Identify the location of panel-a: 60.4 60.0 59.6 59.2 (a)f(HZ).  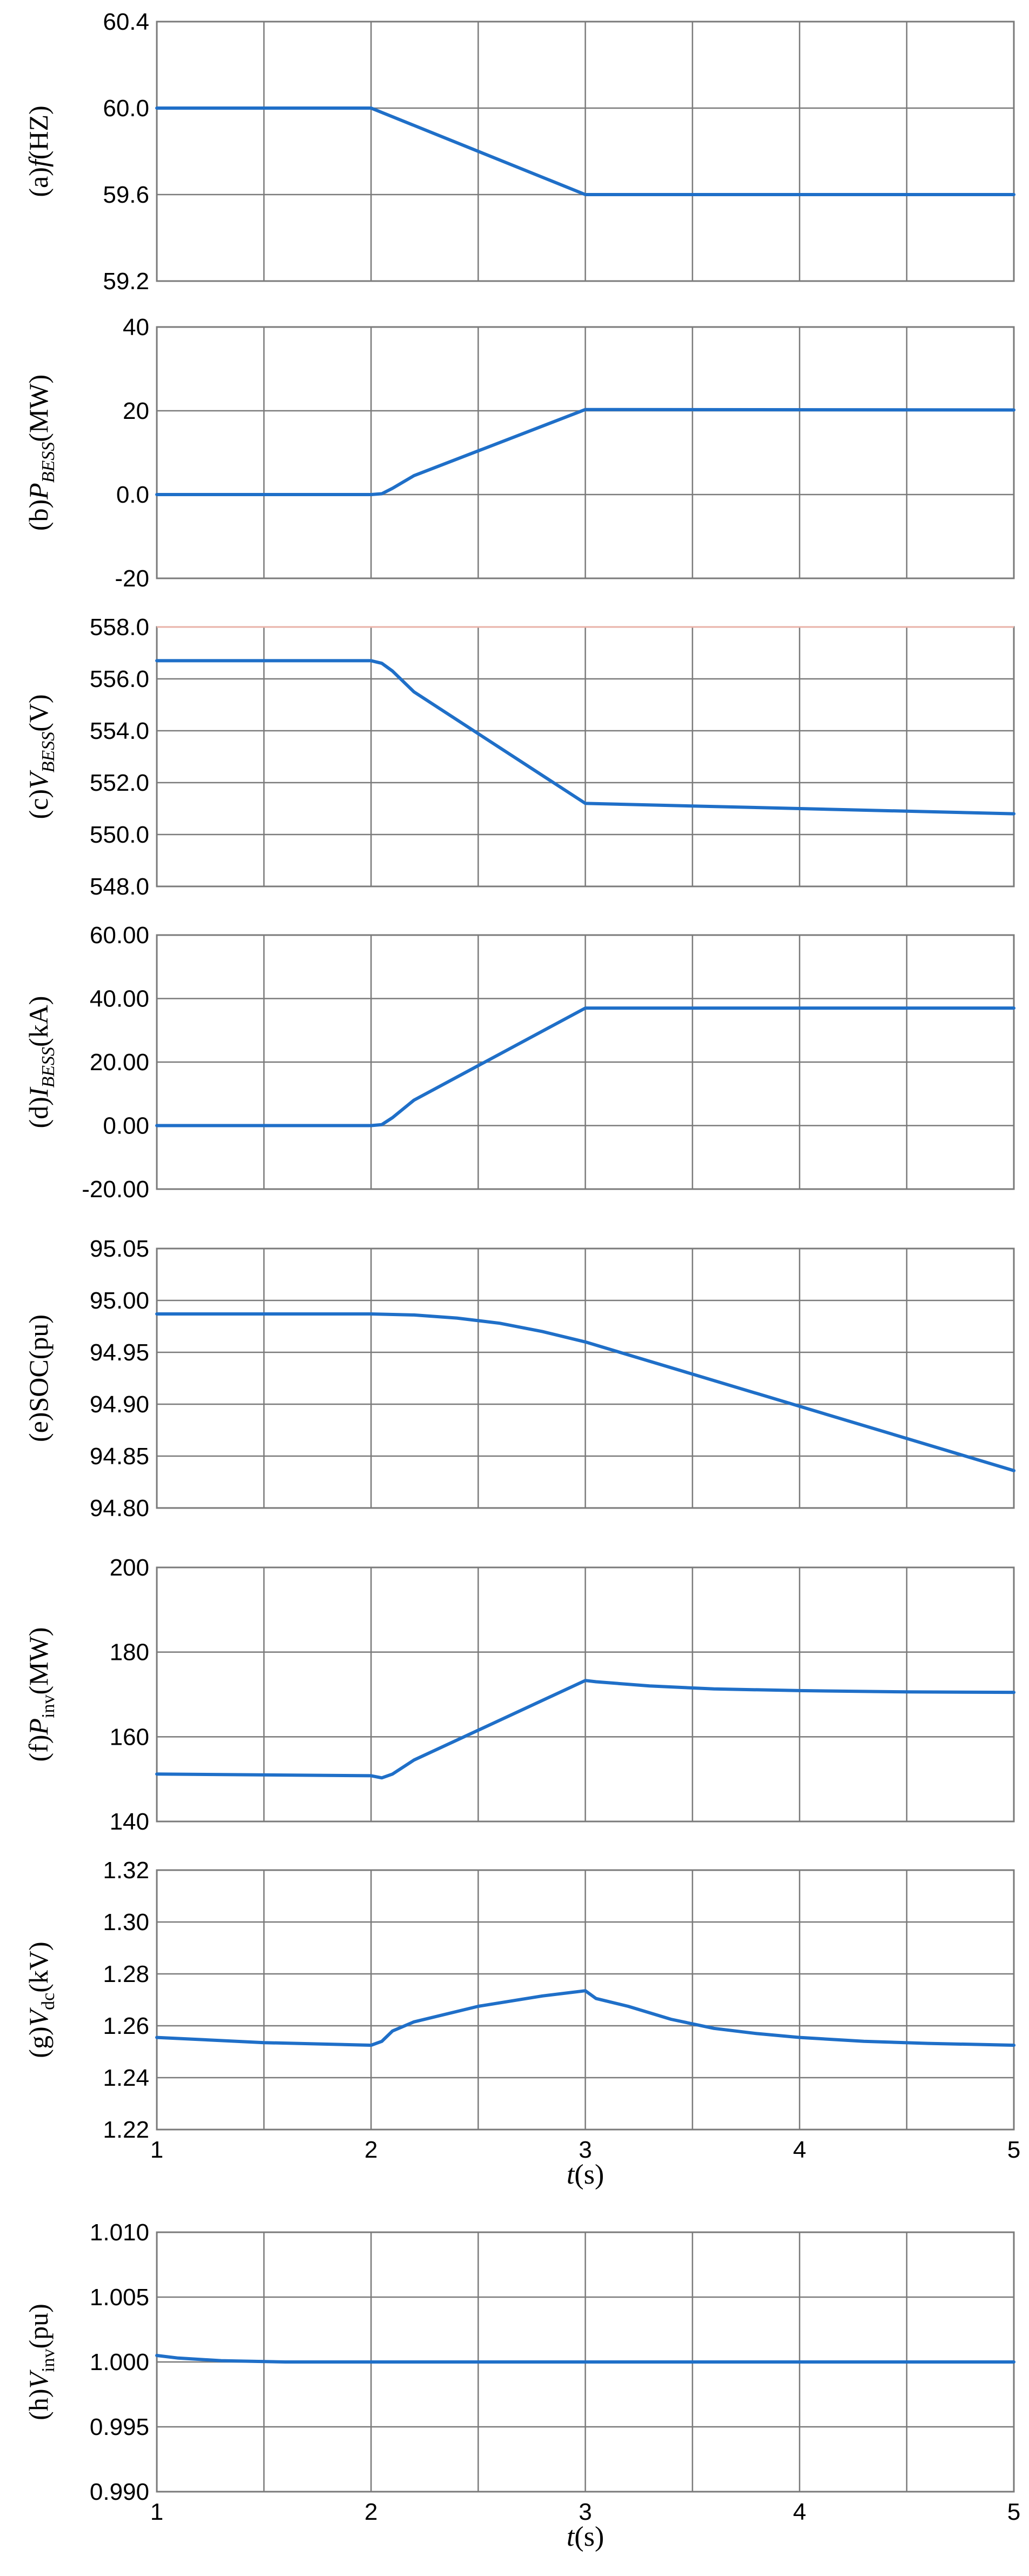
(519, 152).